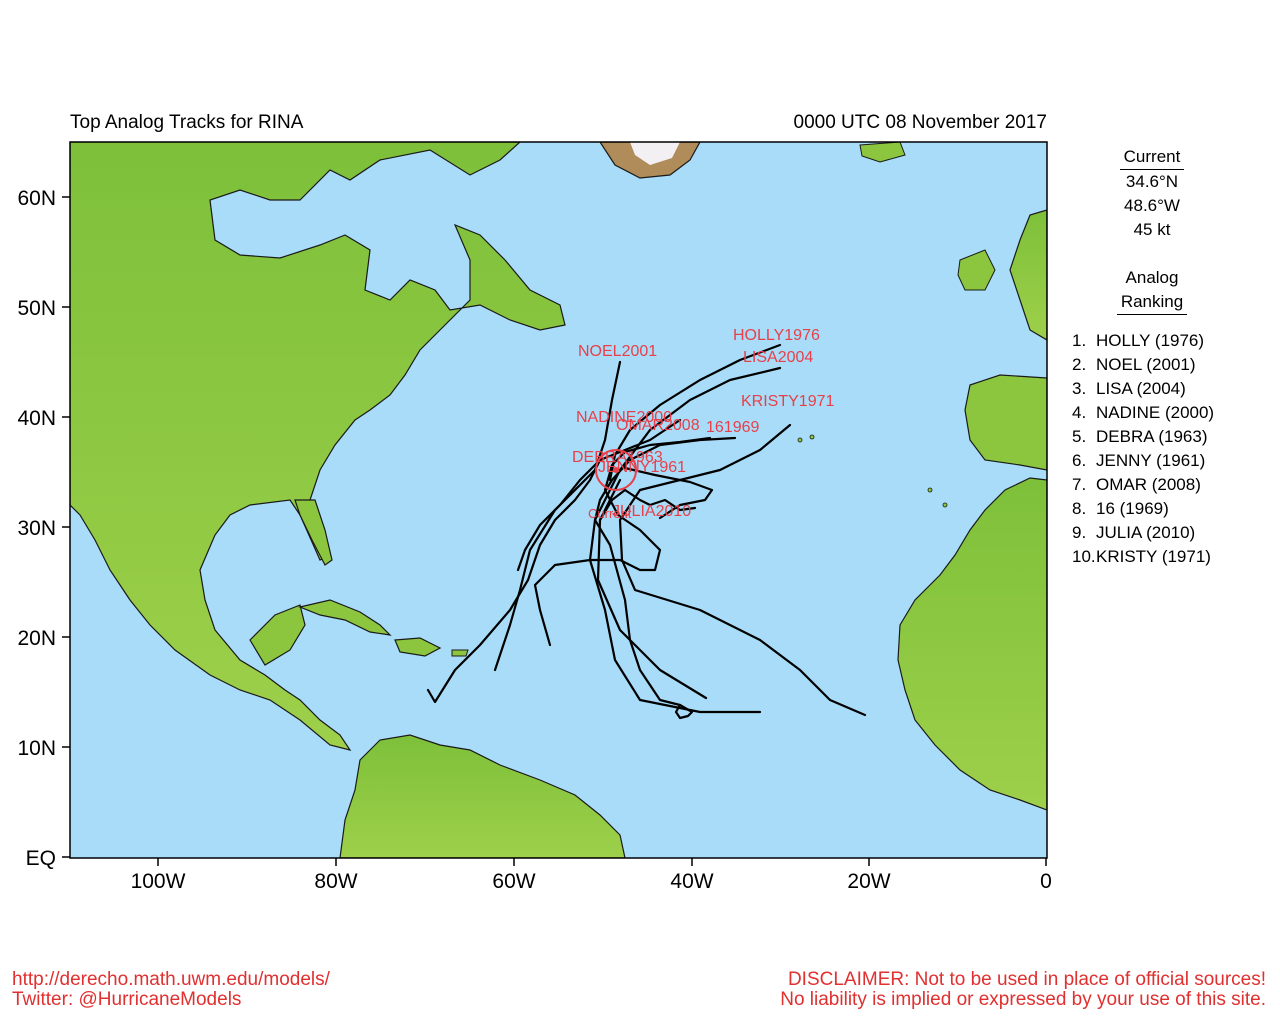 The height and width of the screenshot is (1024, 1280). Describe the element at coordinates (1134, 532) in the screenshot. I see `list-item: 9. JULIA (2010)` at that location.